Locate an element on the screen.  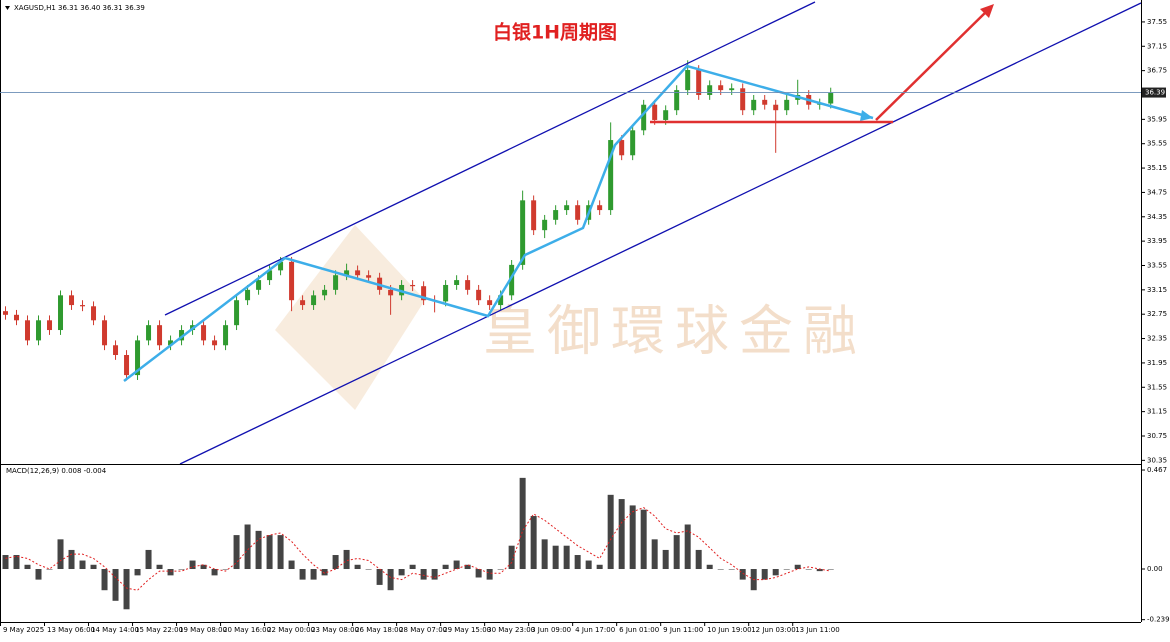
x-tick-label: 20 May 16:00 is located at coordinates (247, 630).